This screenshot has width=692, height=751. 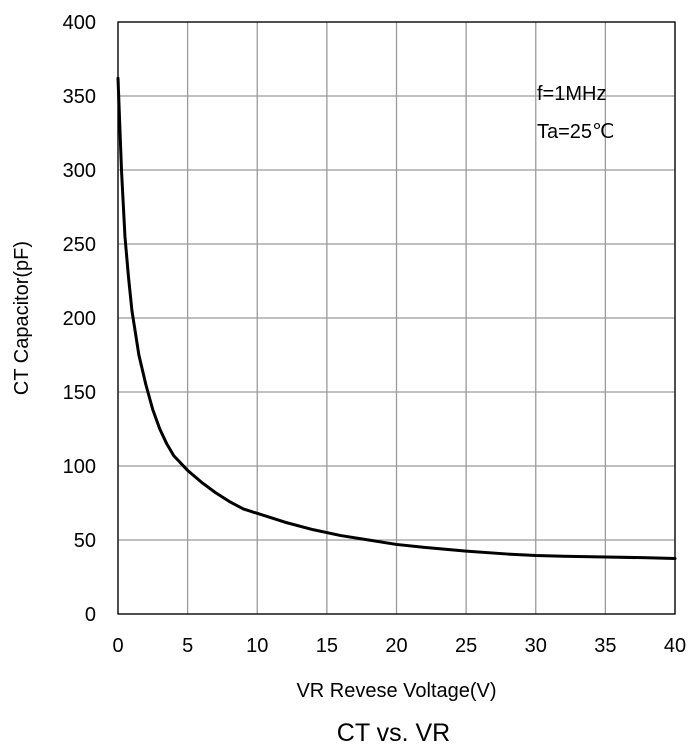 I want to click on y-tick-label: 100, so click(x=79, y=467).